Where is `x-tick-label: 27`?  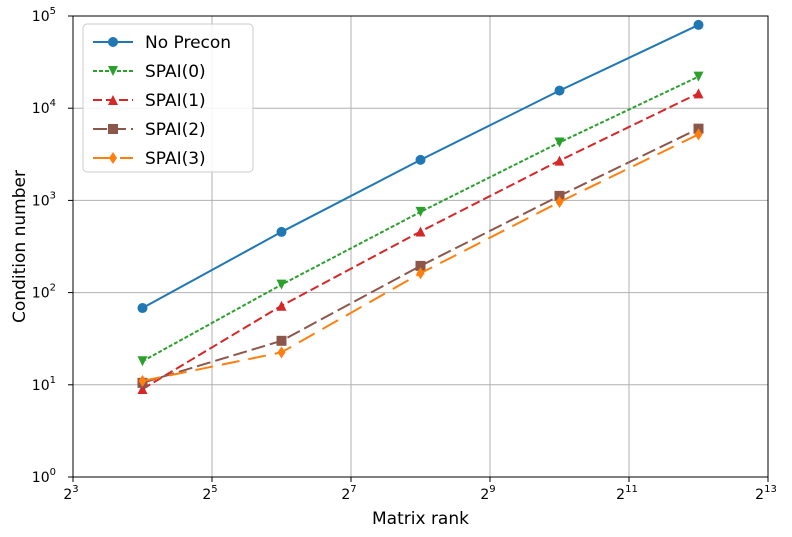 x-tick-label: 27 is located at coordinates (348, 493).